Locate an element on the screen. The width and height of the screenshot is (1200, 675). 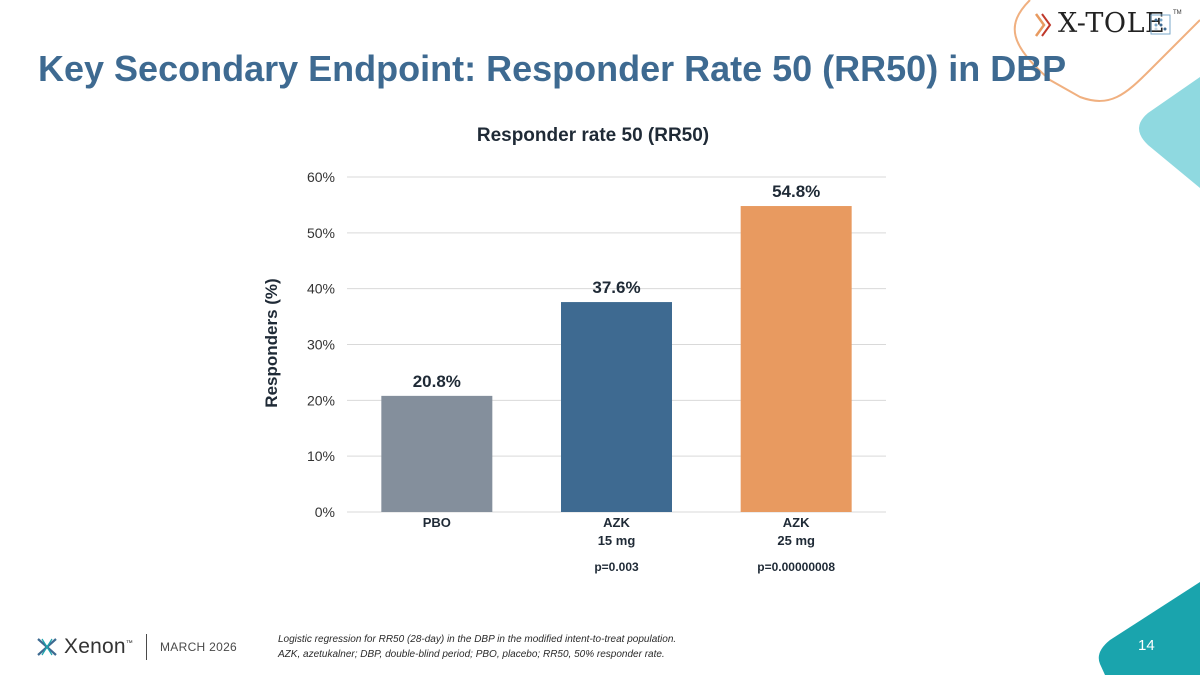
y-tick-label: 10% is located at coordinates (321, 456).